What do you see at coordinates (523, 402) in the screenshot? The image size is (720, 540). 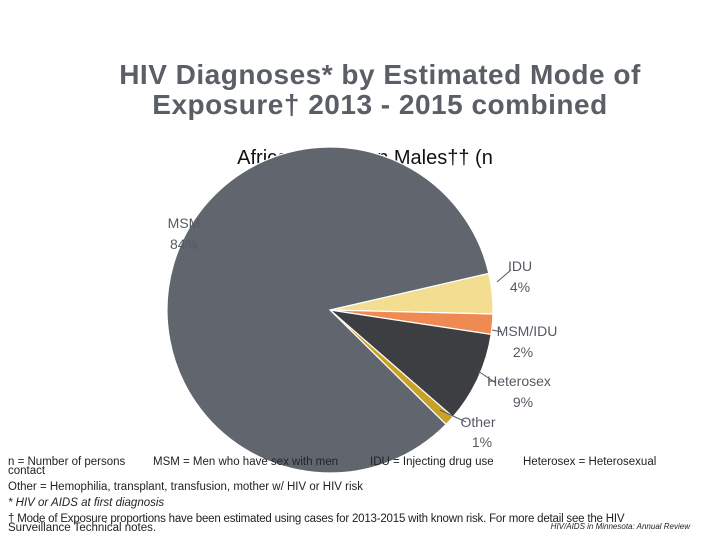 I see `slice-label-heterosex-percent: 9%` at bounding box center [523, 402].